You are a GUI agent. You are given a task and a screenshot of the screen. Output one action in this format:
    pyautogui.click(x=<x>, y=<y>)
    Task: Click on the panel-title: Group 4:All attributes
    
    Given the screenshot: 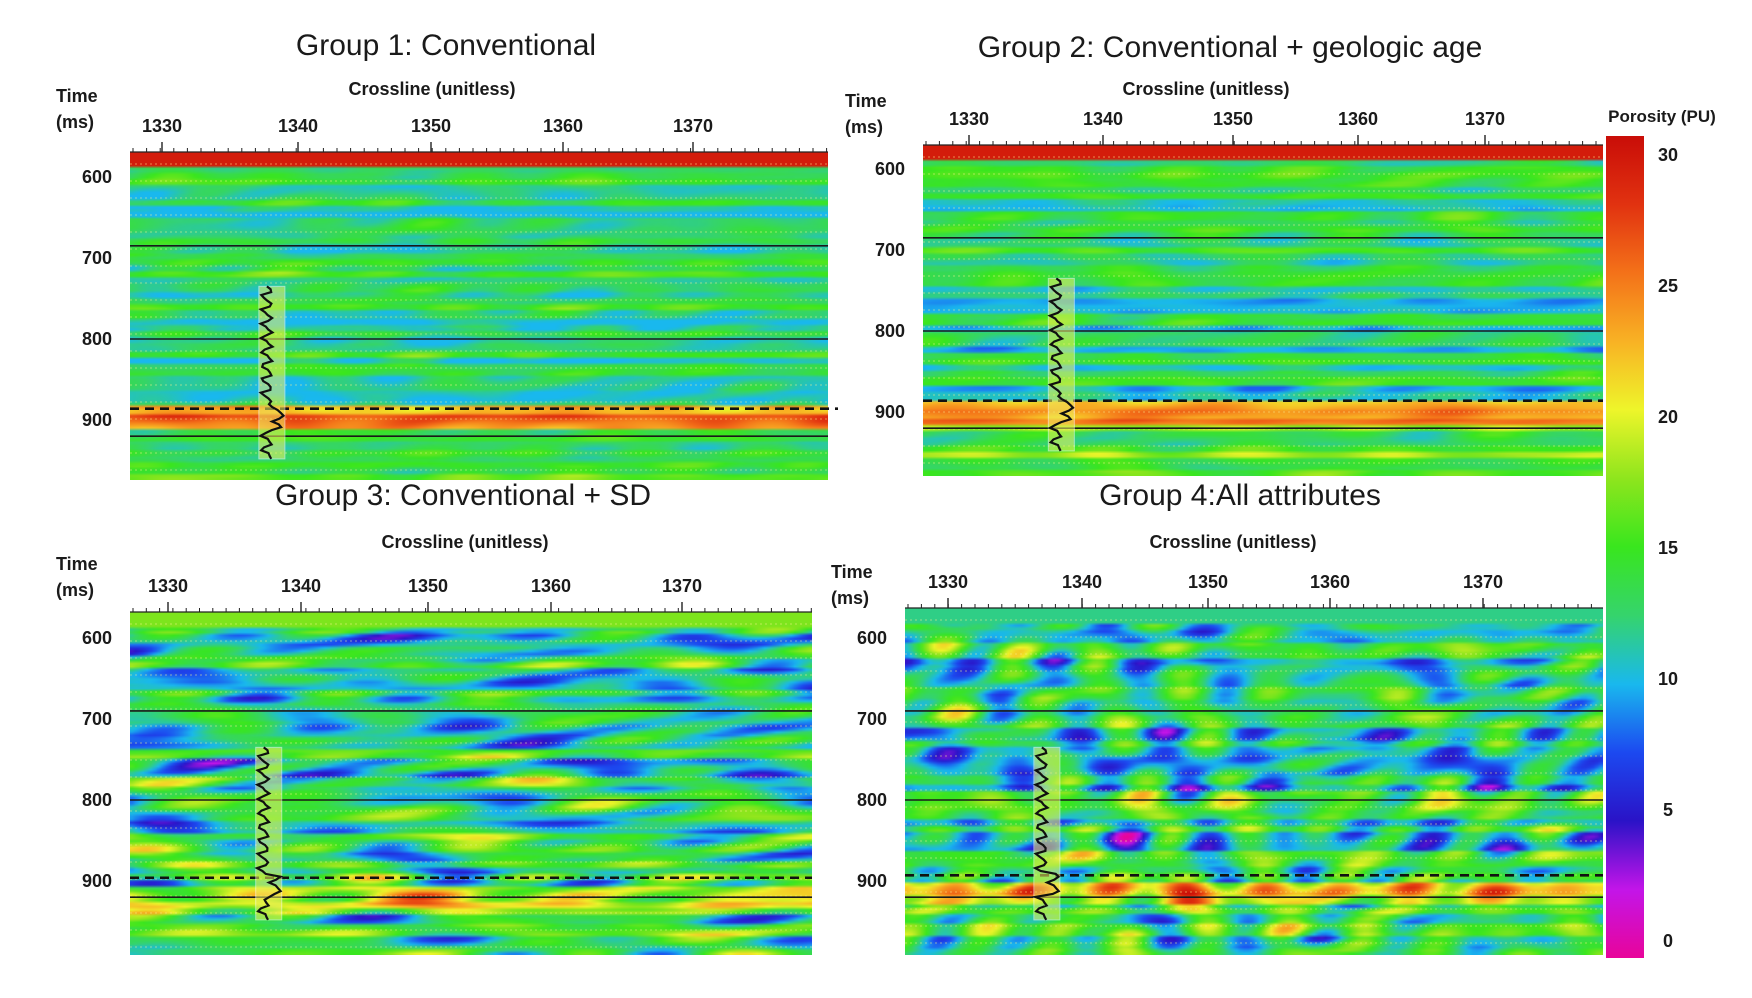 What is the action you would take?
    pyautogui.click(x=1240, y=495)
    